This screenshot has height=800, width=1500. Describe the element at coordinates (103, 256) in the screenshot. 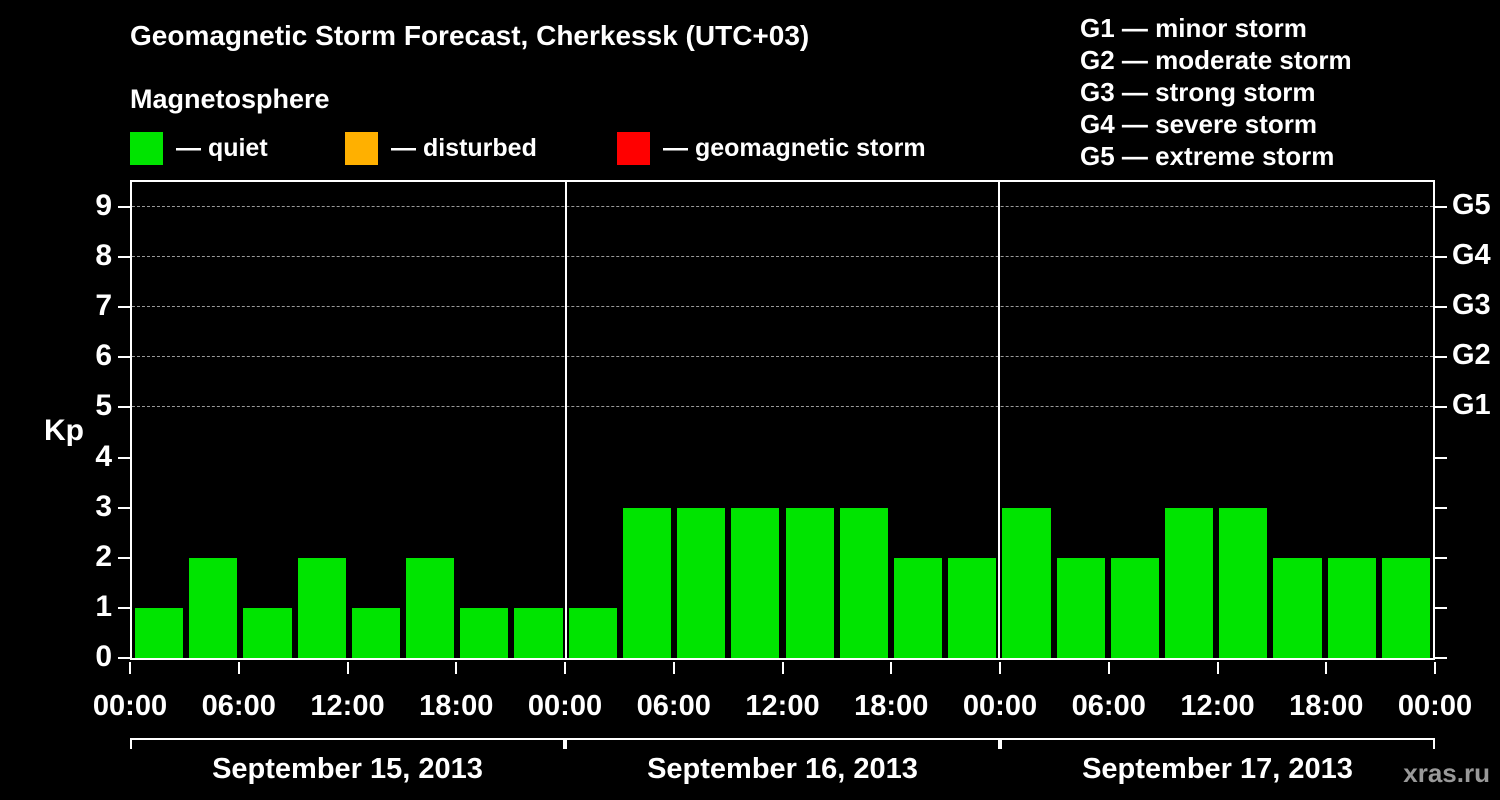

I see `y-axis-tick-label: 8` at that location.